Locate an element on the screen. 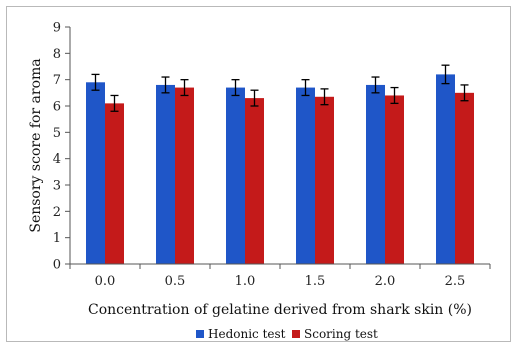 The width and height of the screenshot is (517, 348). x-axis-ticks: 0.0 0.5 1.0 1.5 2.0 2.5 is located at coordinates (280, 276).